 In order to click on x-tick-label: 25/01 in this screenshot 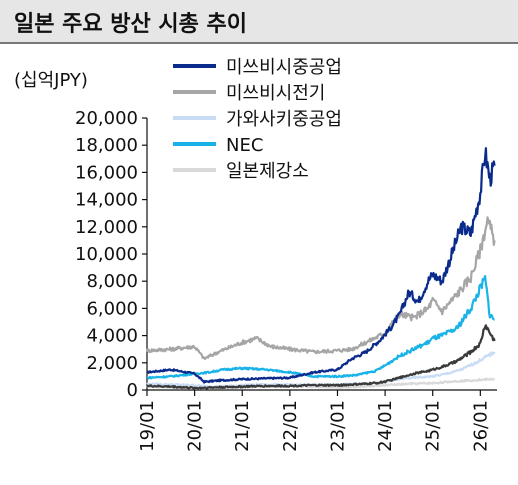, I will do `click(433, 426)`.